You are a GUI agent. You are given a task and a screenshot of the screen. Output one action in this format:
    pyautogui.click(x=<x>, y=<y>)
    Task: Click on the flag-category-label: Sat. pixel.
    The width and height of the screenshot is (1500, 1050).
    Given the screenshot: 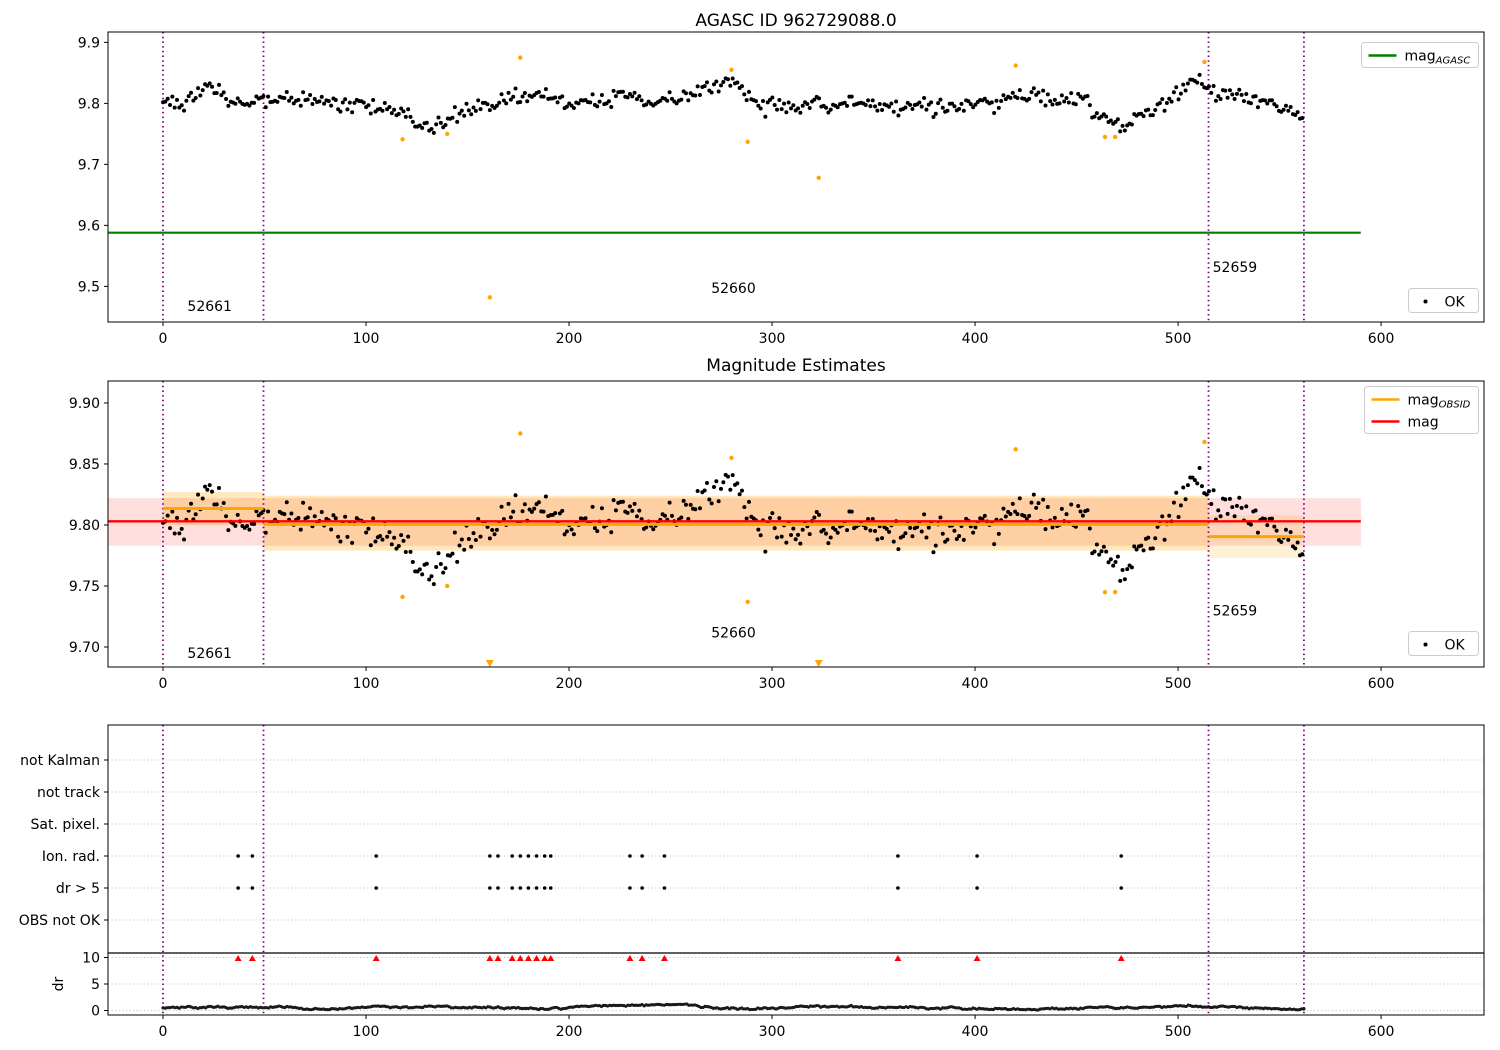 What is the action you would take?
    pyautogui.click(x=65, y=825)
    